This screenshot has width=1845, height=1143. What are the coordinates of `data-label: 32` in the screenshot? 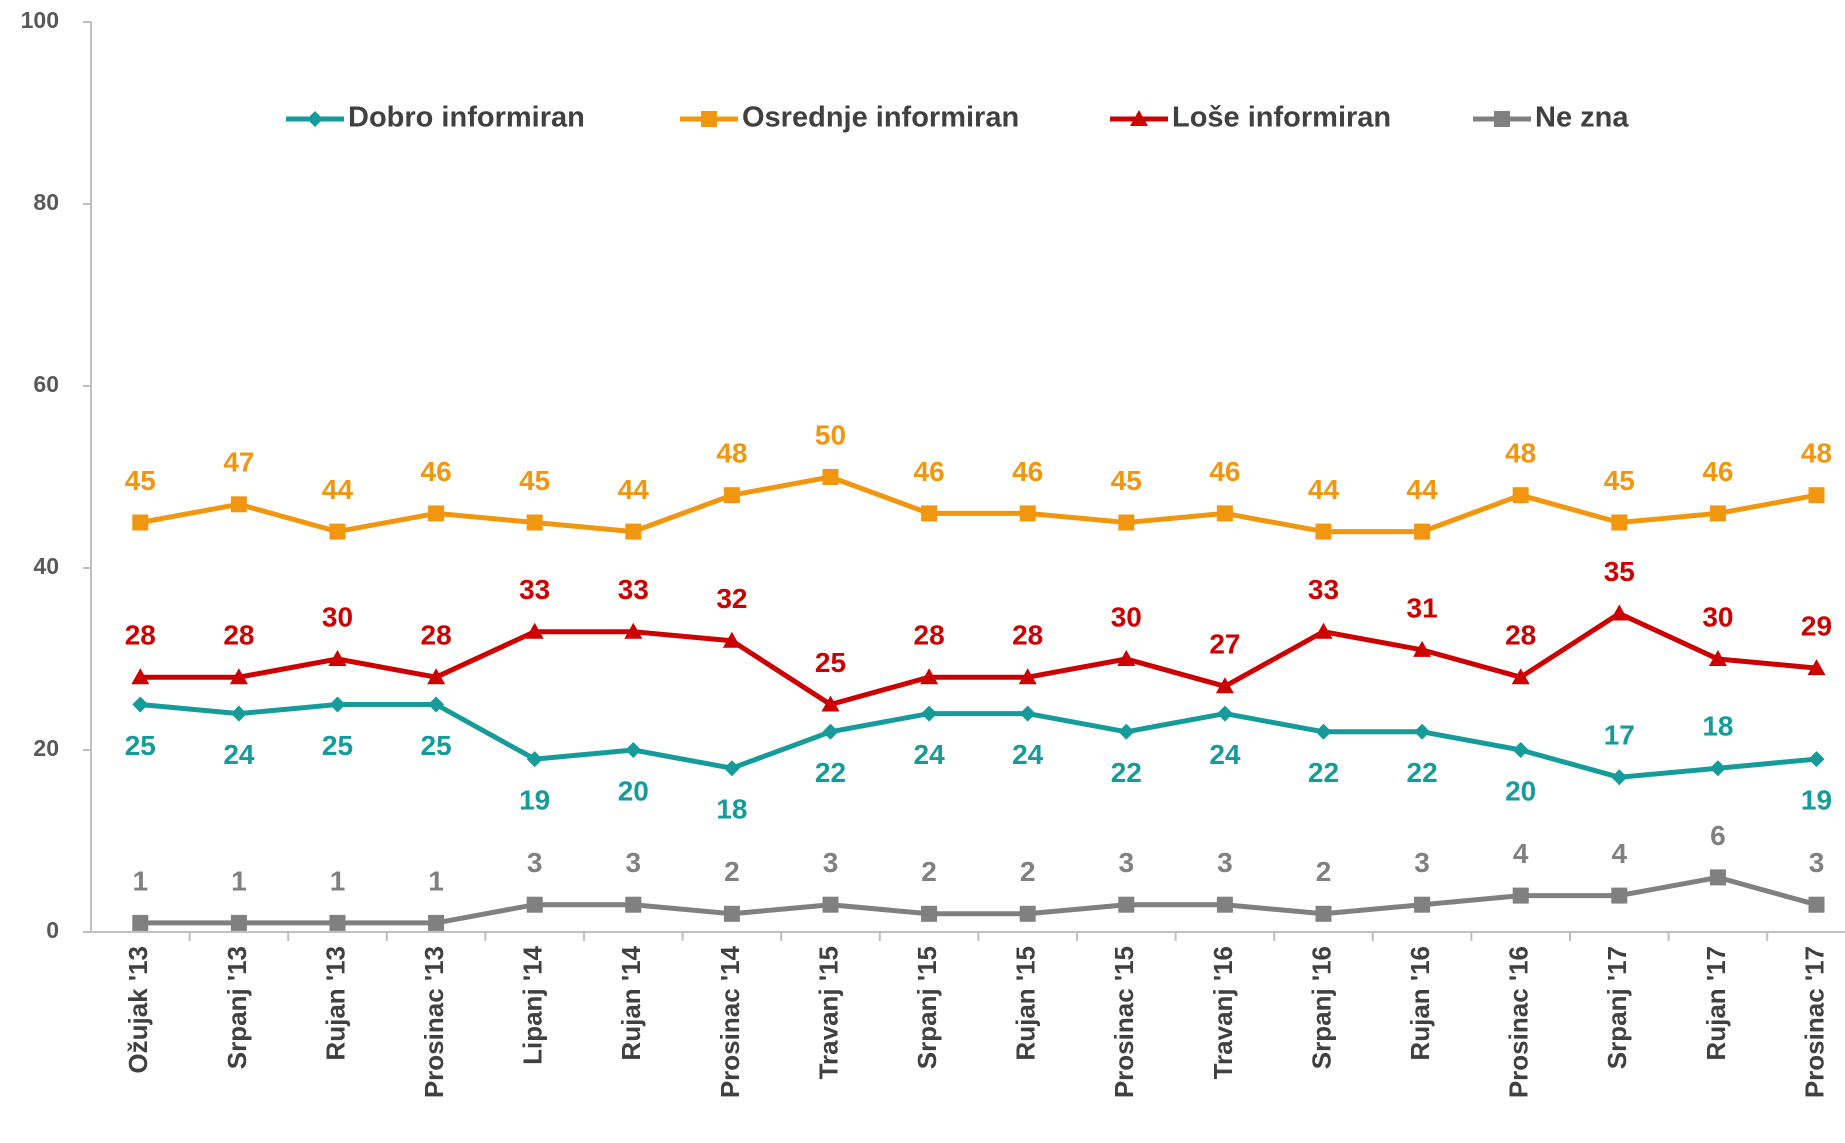 It's located at (731, 598).